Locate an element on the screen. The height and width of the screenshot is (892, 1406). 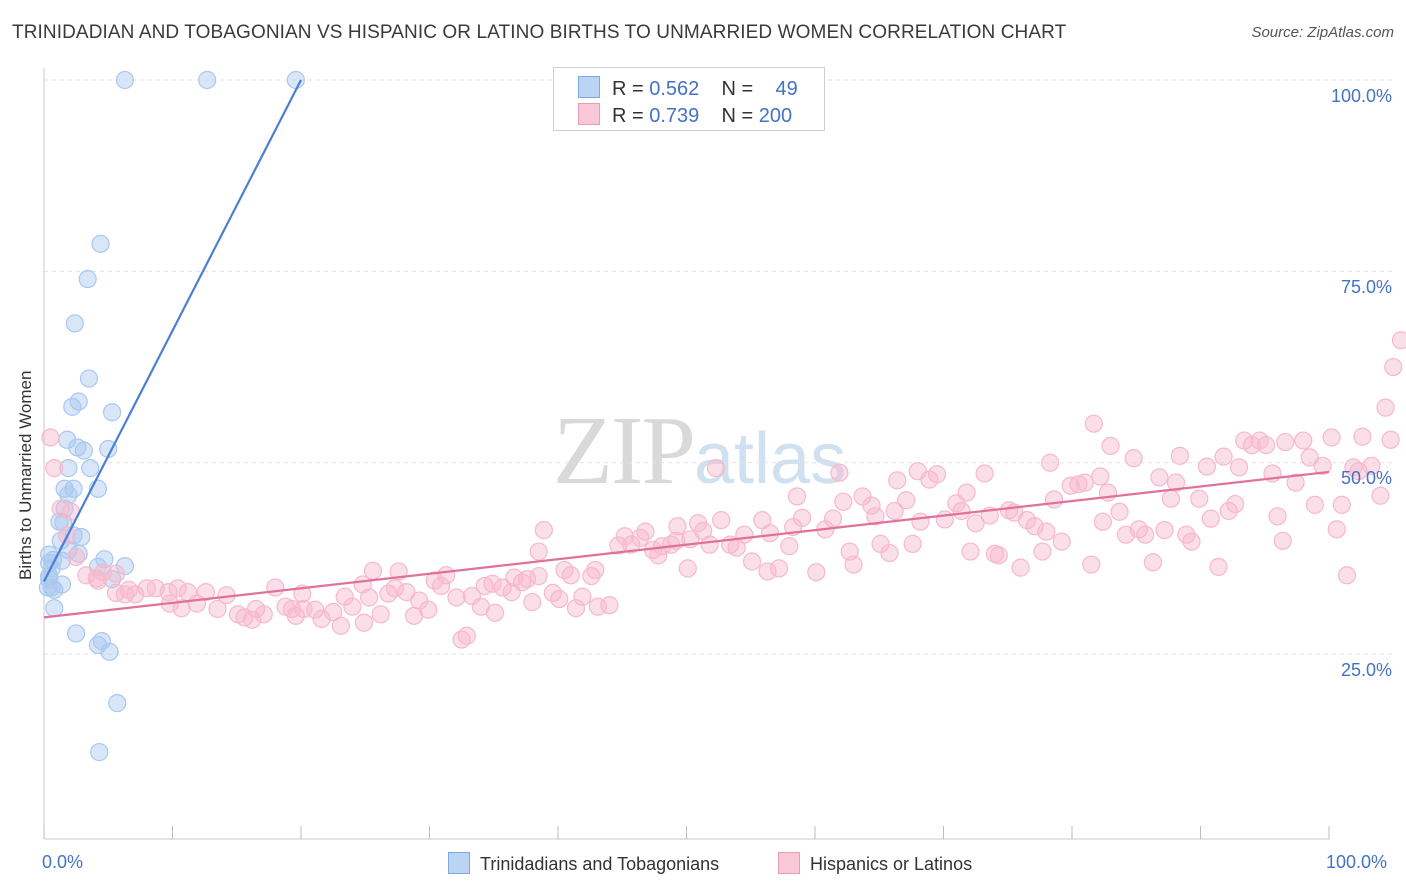
bottom-legend-label: Hispanics or Latinos is located at coordinates (891, 864).